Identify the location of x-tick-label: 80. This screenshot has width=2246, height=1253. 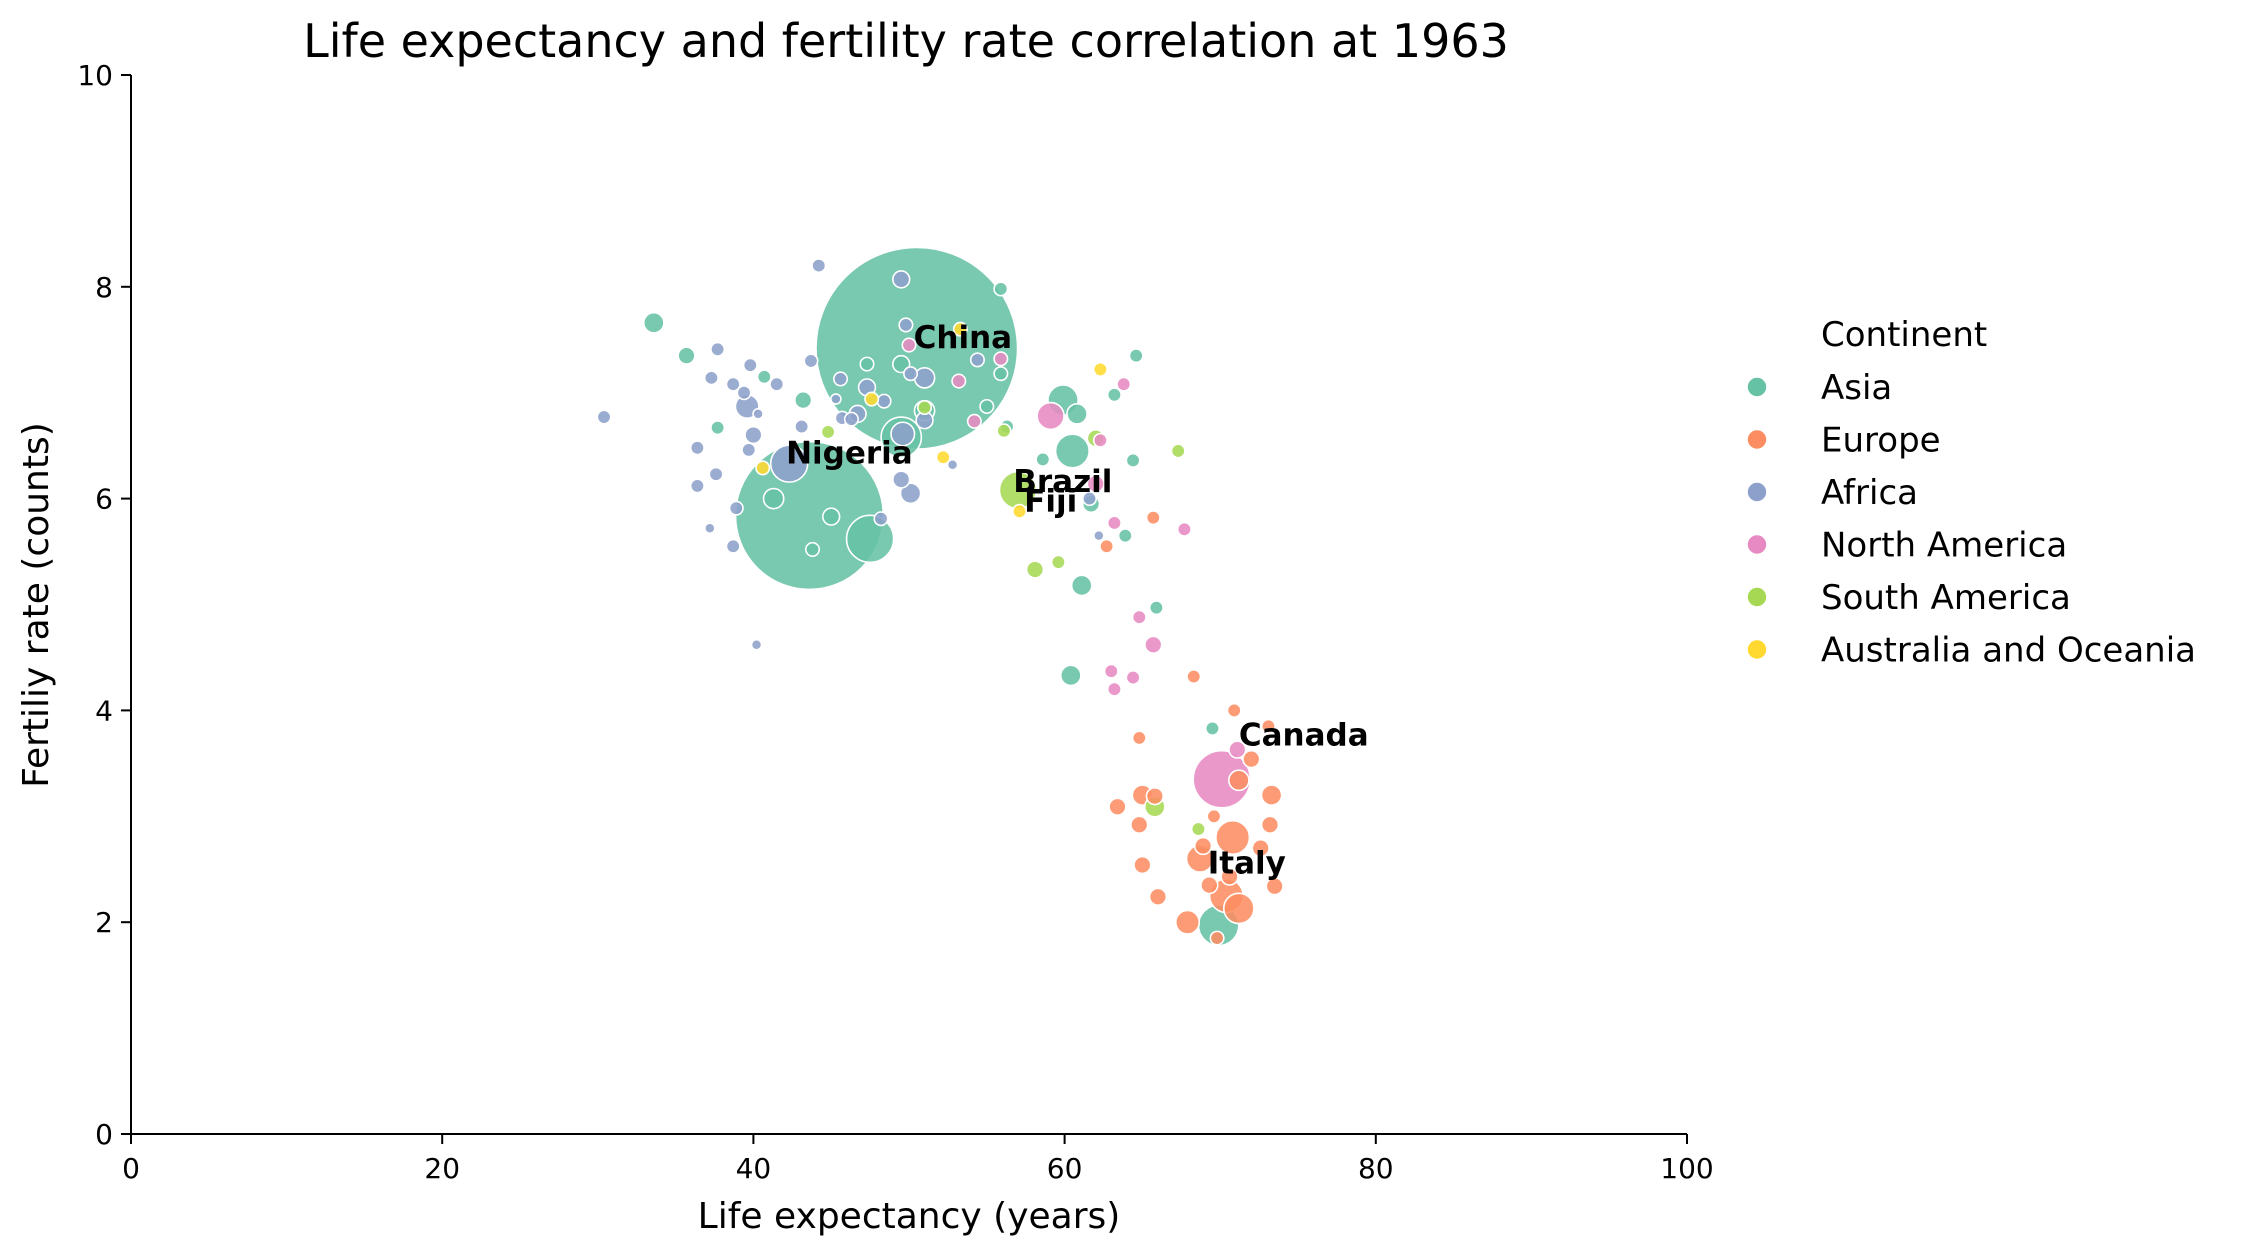
(1376, 1168).